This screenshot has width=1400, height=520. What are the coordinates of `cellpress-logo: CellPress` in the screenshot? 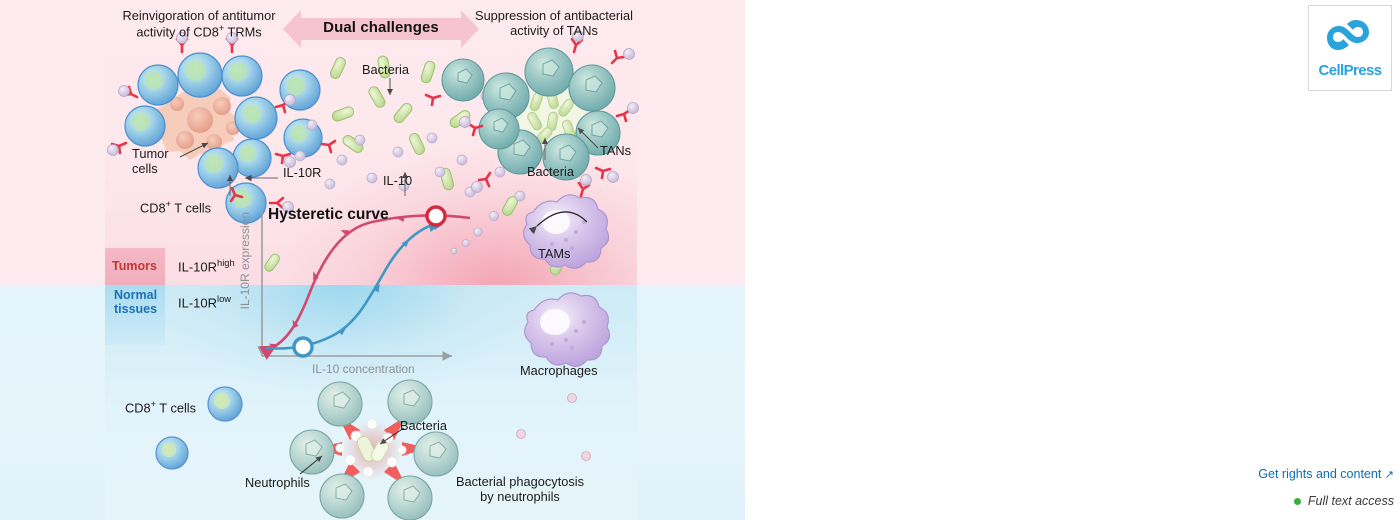 It's located at (1350, 48).